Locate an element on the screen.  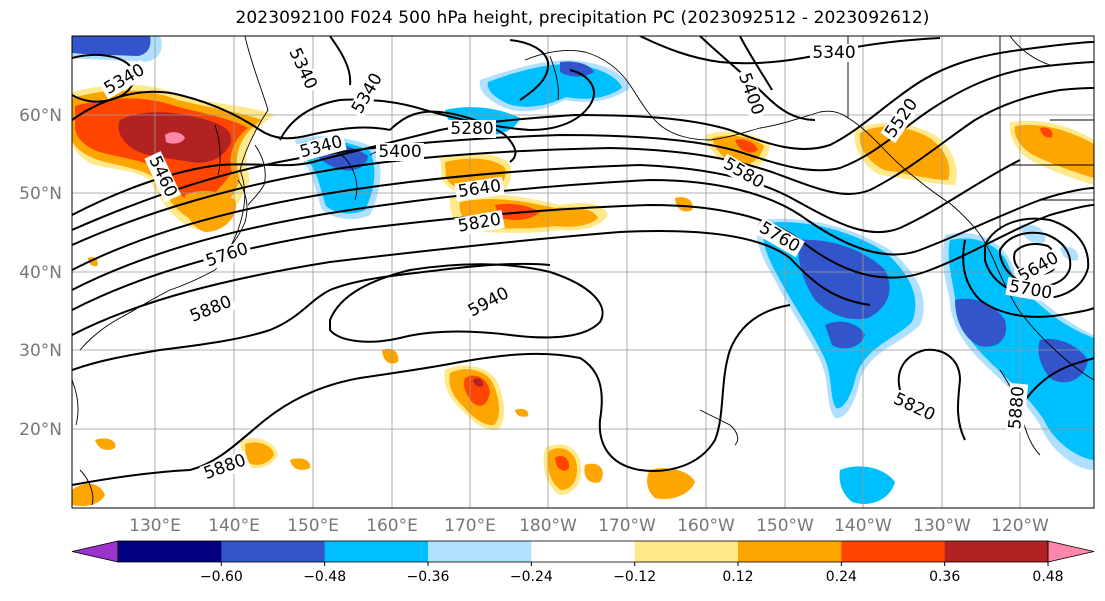
colorbar-tick-label: −0.48 is located at coordinates (324, 577).